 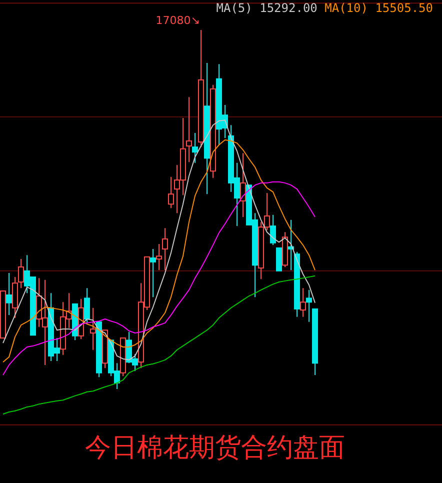 I want to click on text: 17080↘, so click(x=178, y=20).